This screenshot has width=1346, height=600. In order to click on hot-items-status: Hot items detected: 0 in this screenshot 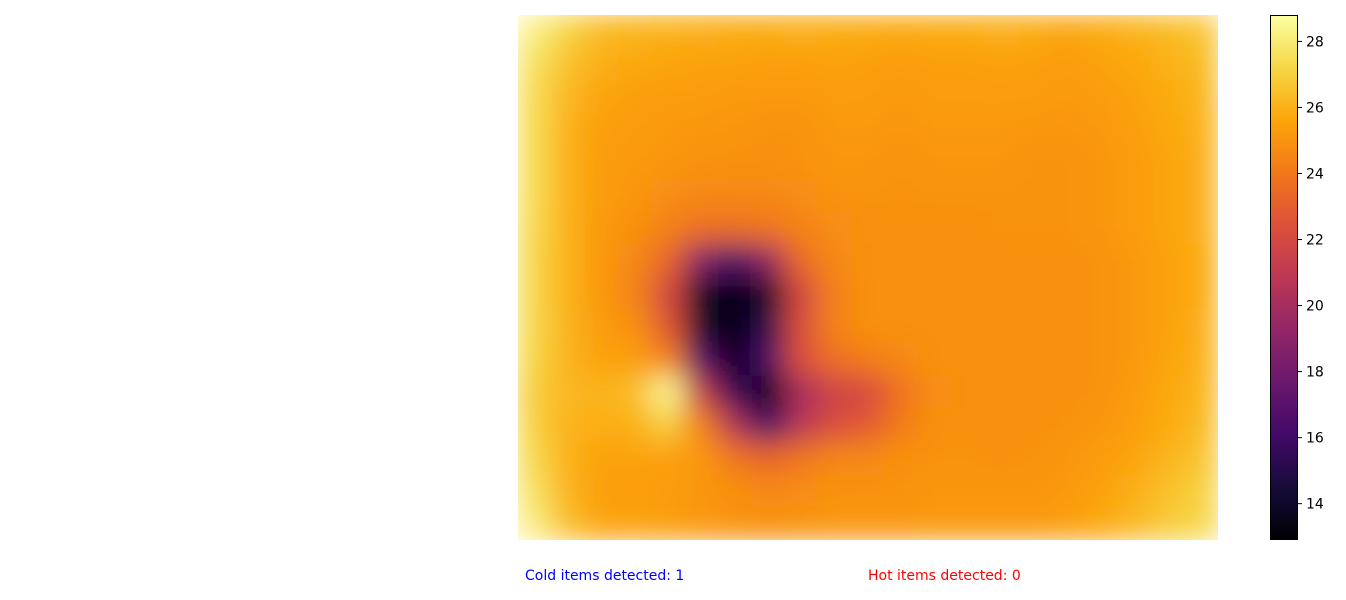, I will do `click(944, 576)`.